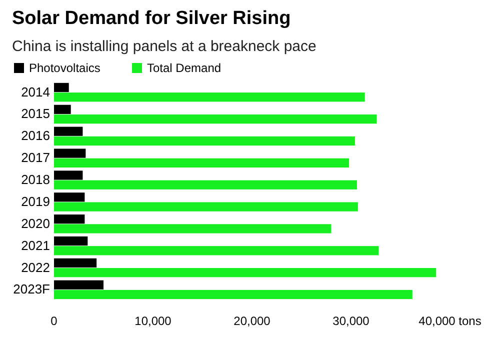 Image resolution: width=499 pixels, height=343 pixels. I want to click on y-tick-label: 2023F, so click(31, 289).